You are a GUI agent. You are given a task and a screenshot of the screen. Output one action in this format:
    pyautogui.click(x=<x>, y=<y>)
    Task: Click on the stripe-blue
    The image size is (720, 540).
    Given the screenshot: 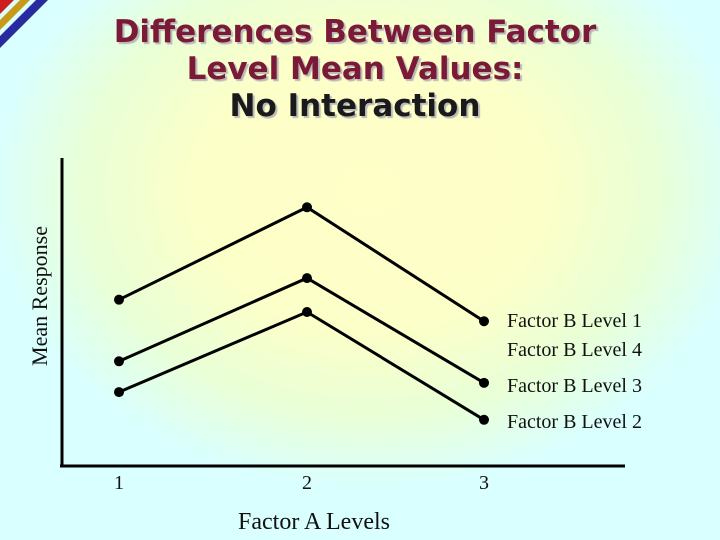 What is the action you would take?
    pyautogui.click(x=24, y=24)
    